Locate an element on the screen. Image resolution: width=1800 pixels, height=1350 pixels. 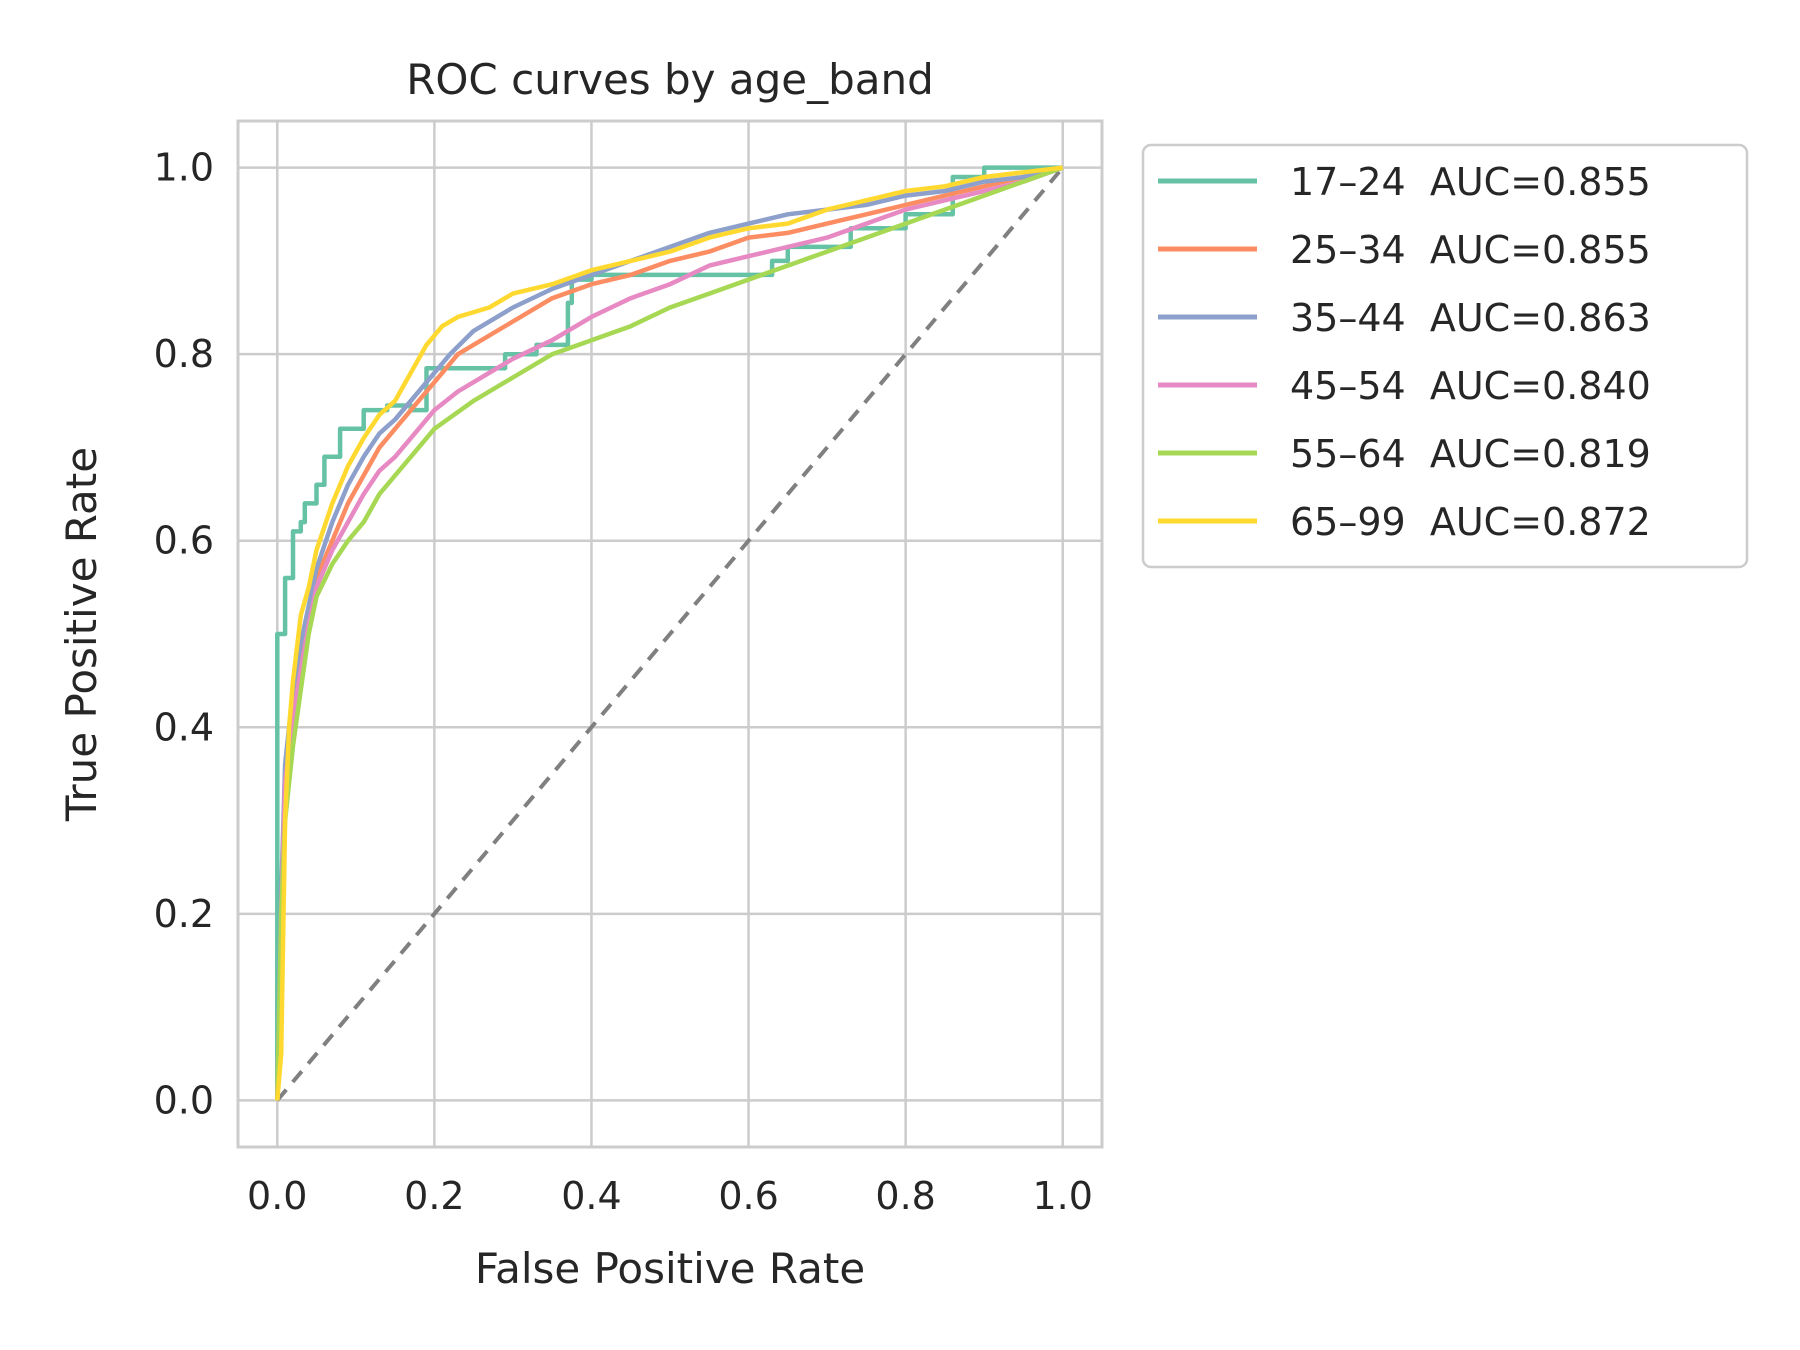
y-tick-label: 0.0 is located at coordinates (184, 1100).